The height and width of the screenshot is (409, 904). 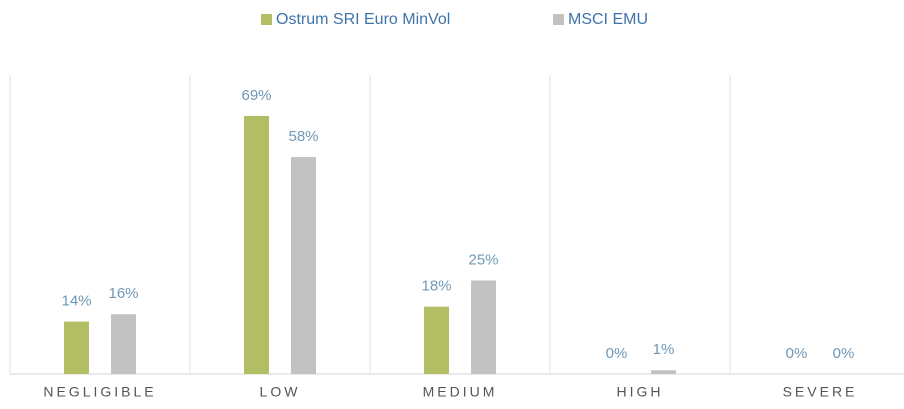 What do you see at coordinates (76, 301) in the screenshot?
I see `data-label: 14%` at bounding box center [76, 301].